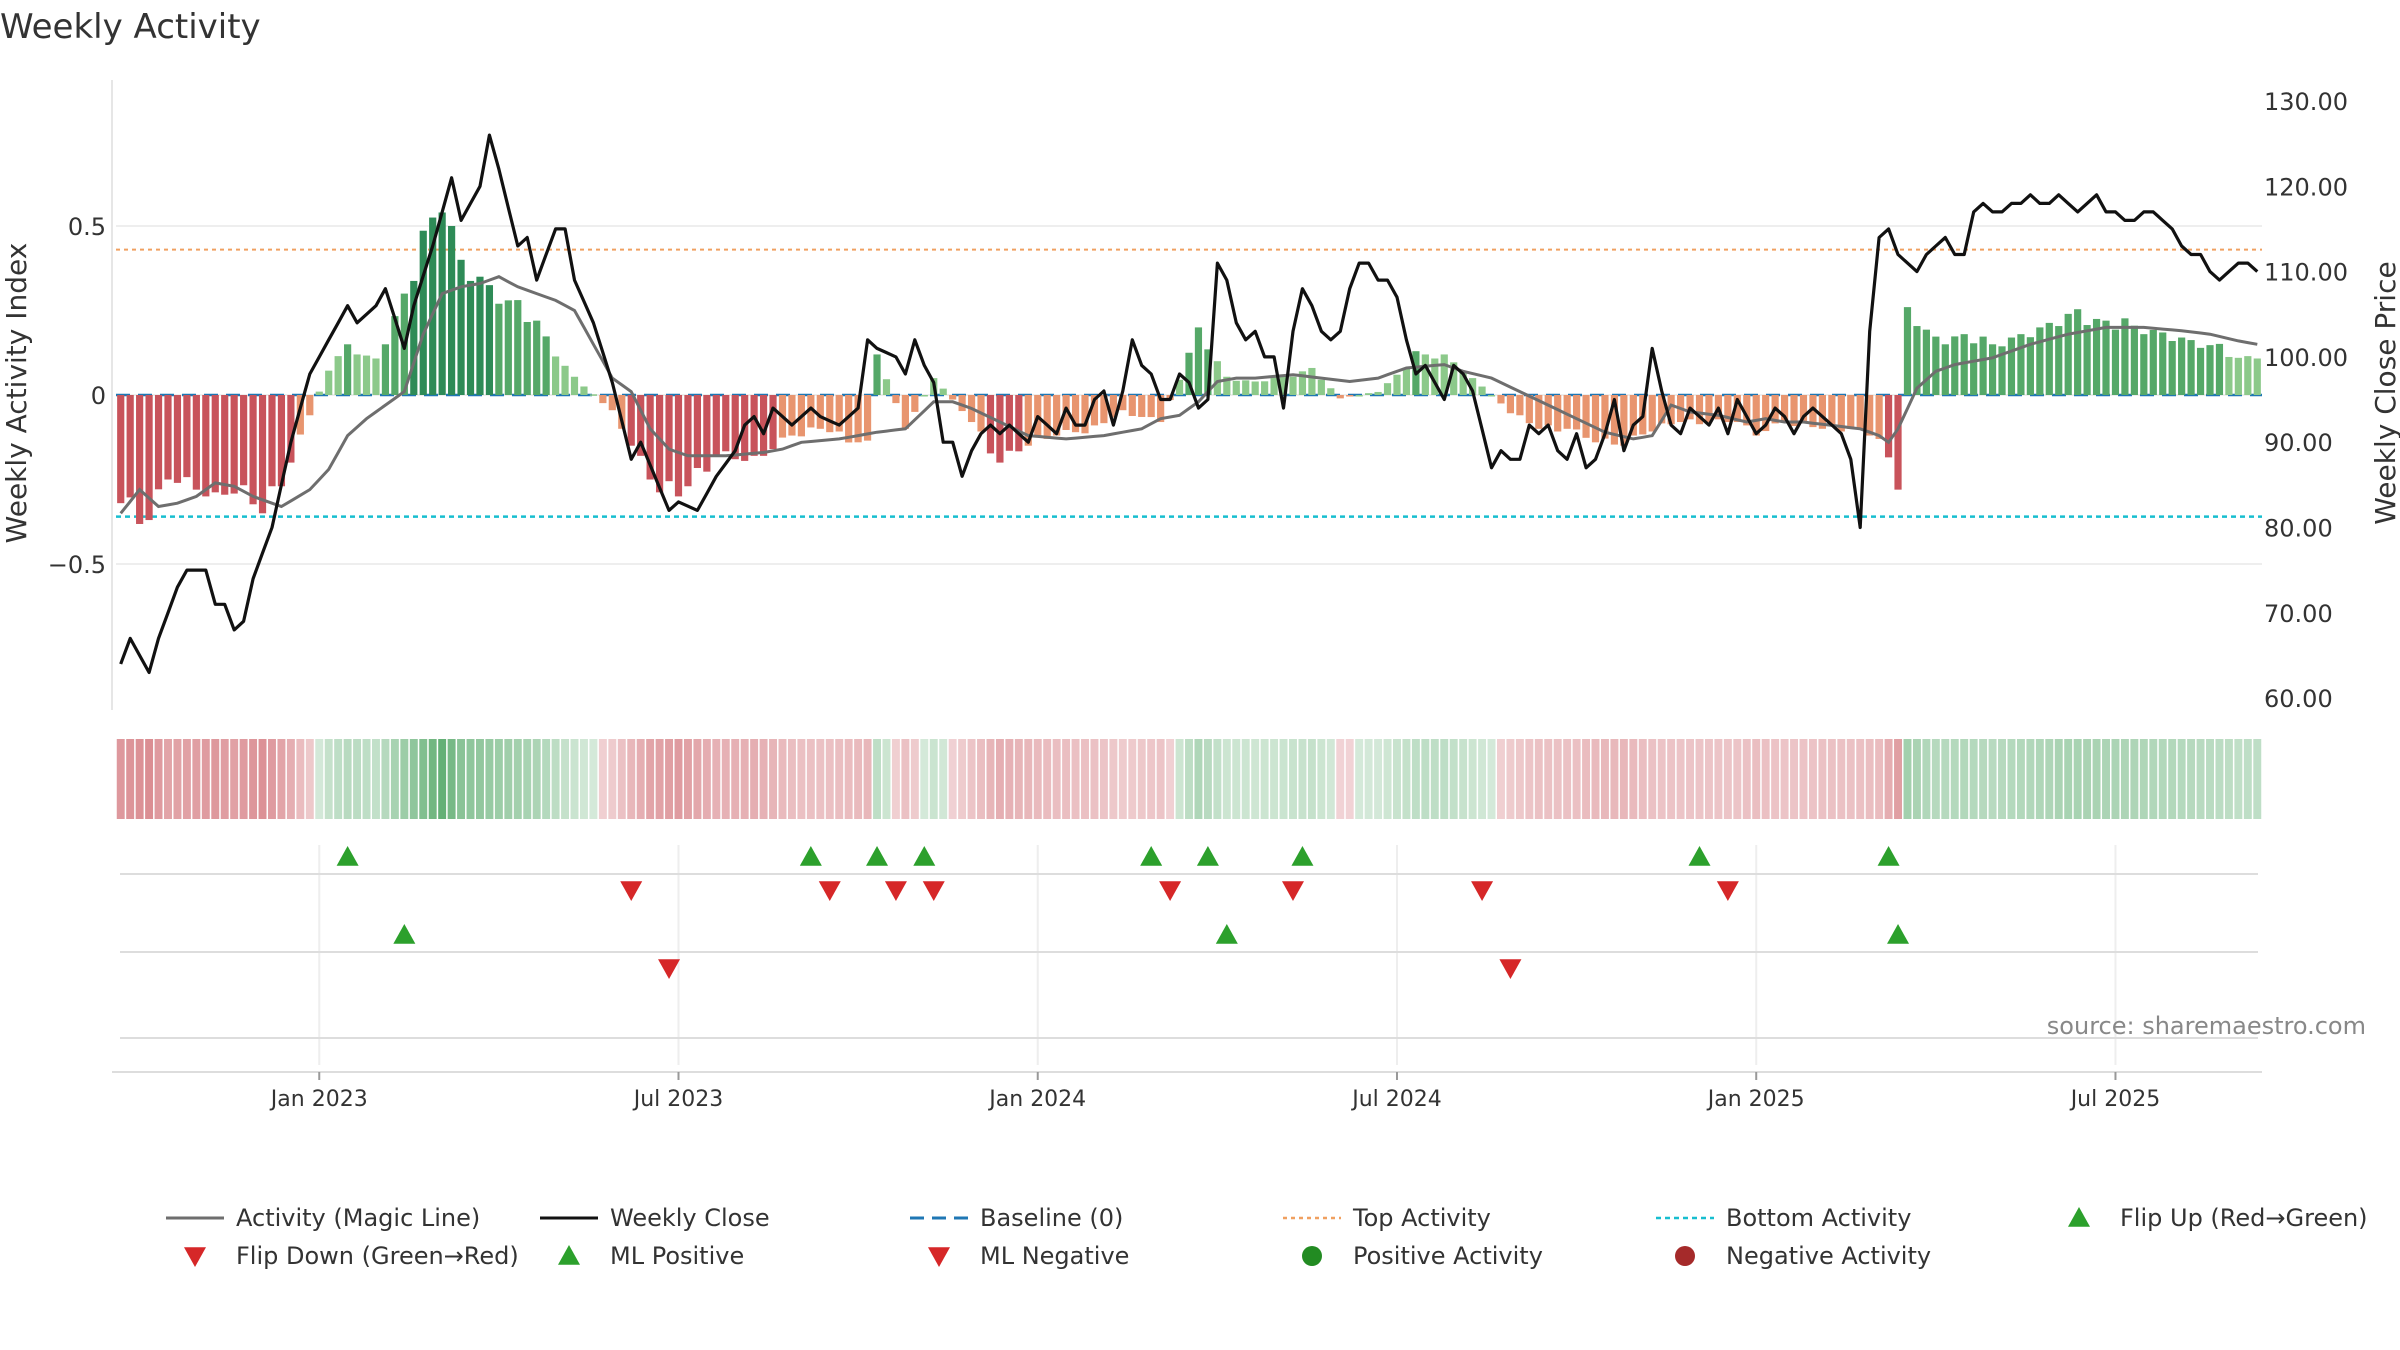  Describe the element at coordinates (2298, 699) in the screenshot. I see `y2-tick-label: 60.00` at that location.